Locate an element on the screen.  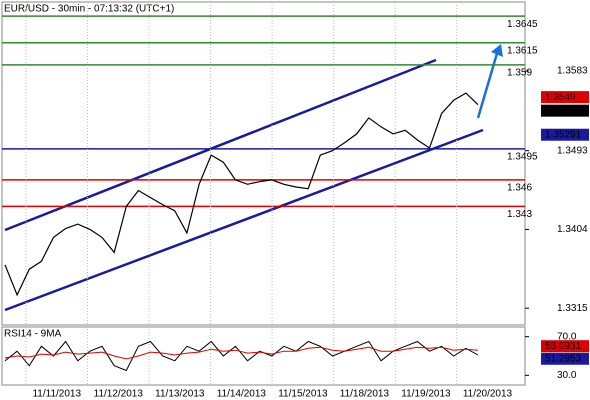
rsi-label: RSI14 - 9MA is located at coordinates (33, 334).